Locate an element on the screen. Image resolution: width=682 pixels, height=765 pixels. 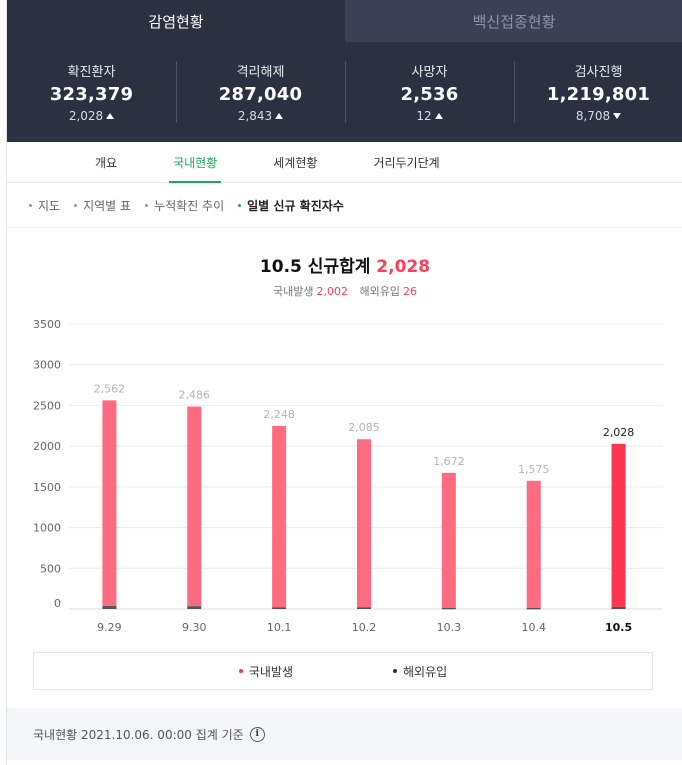
arrow-down-icon is located at coordinates (617, 115).